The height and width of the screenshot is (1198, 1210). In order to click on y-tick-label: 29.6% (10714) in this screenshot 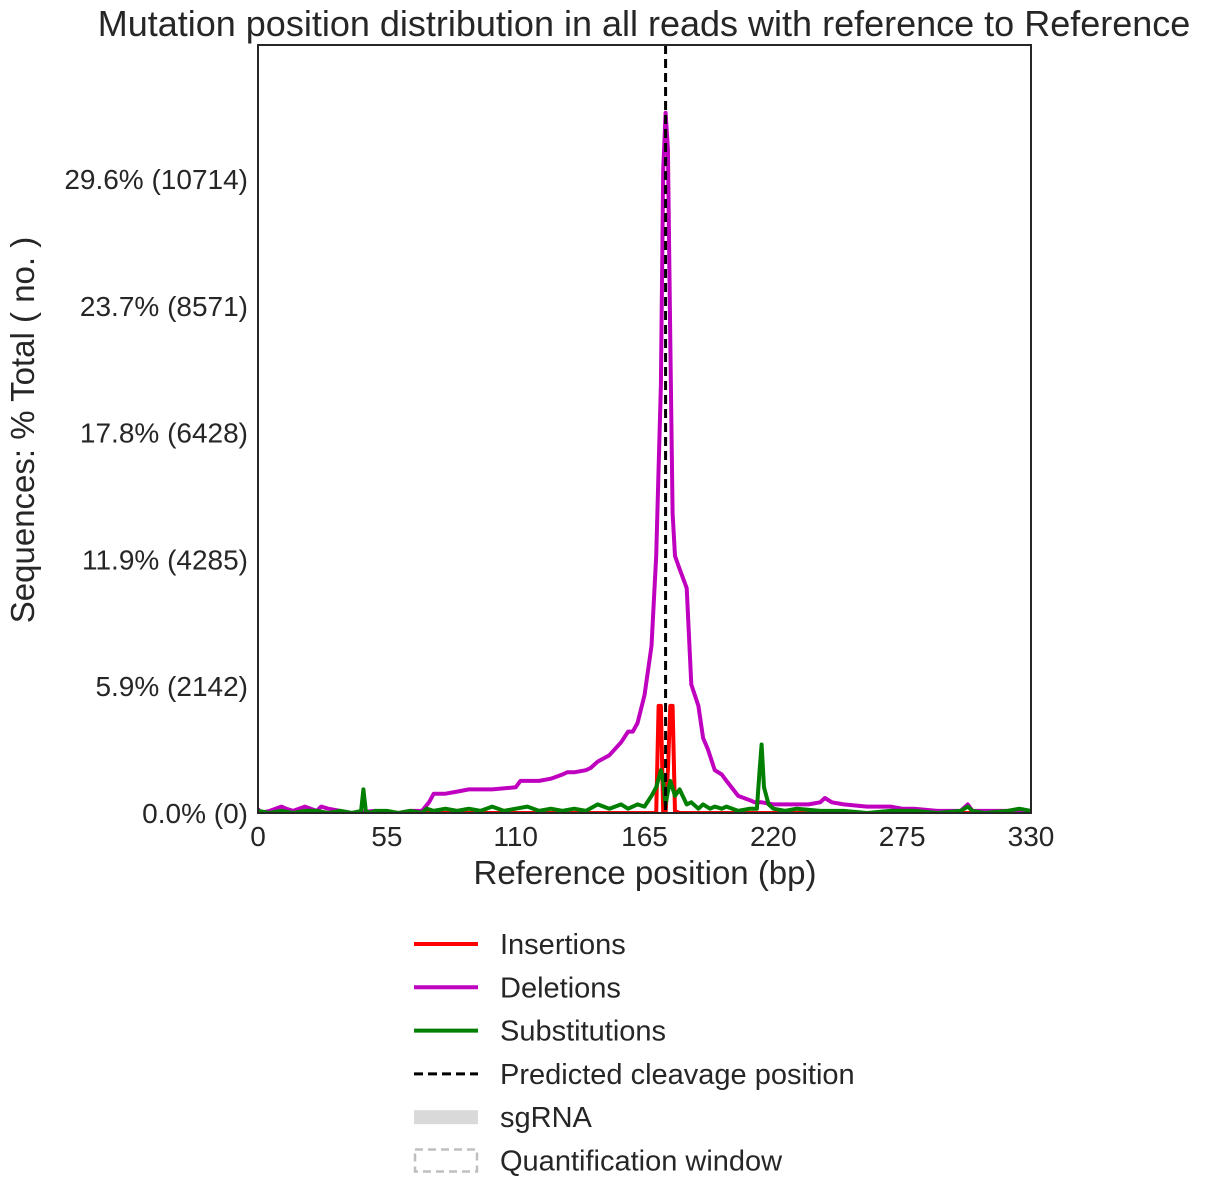, I will do `click(156, 179)`.